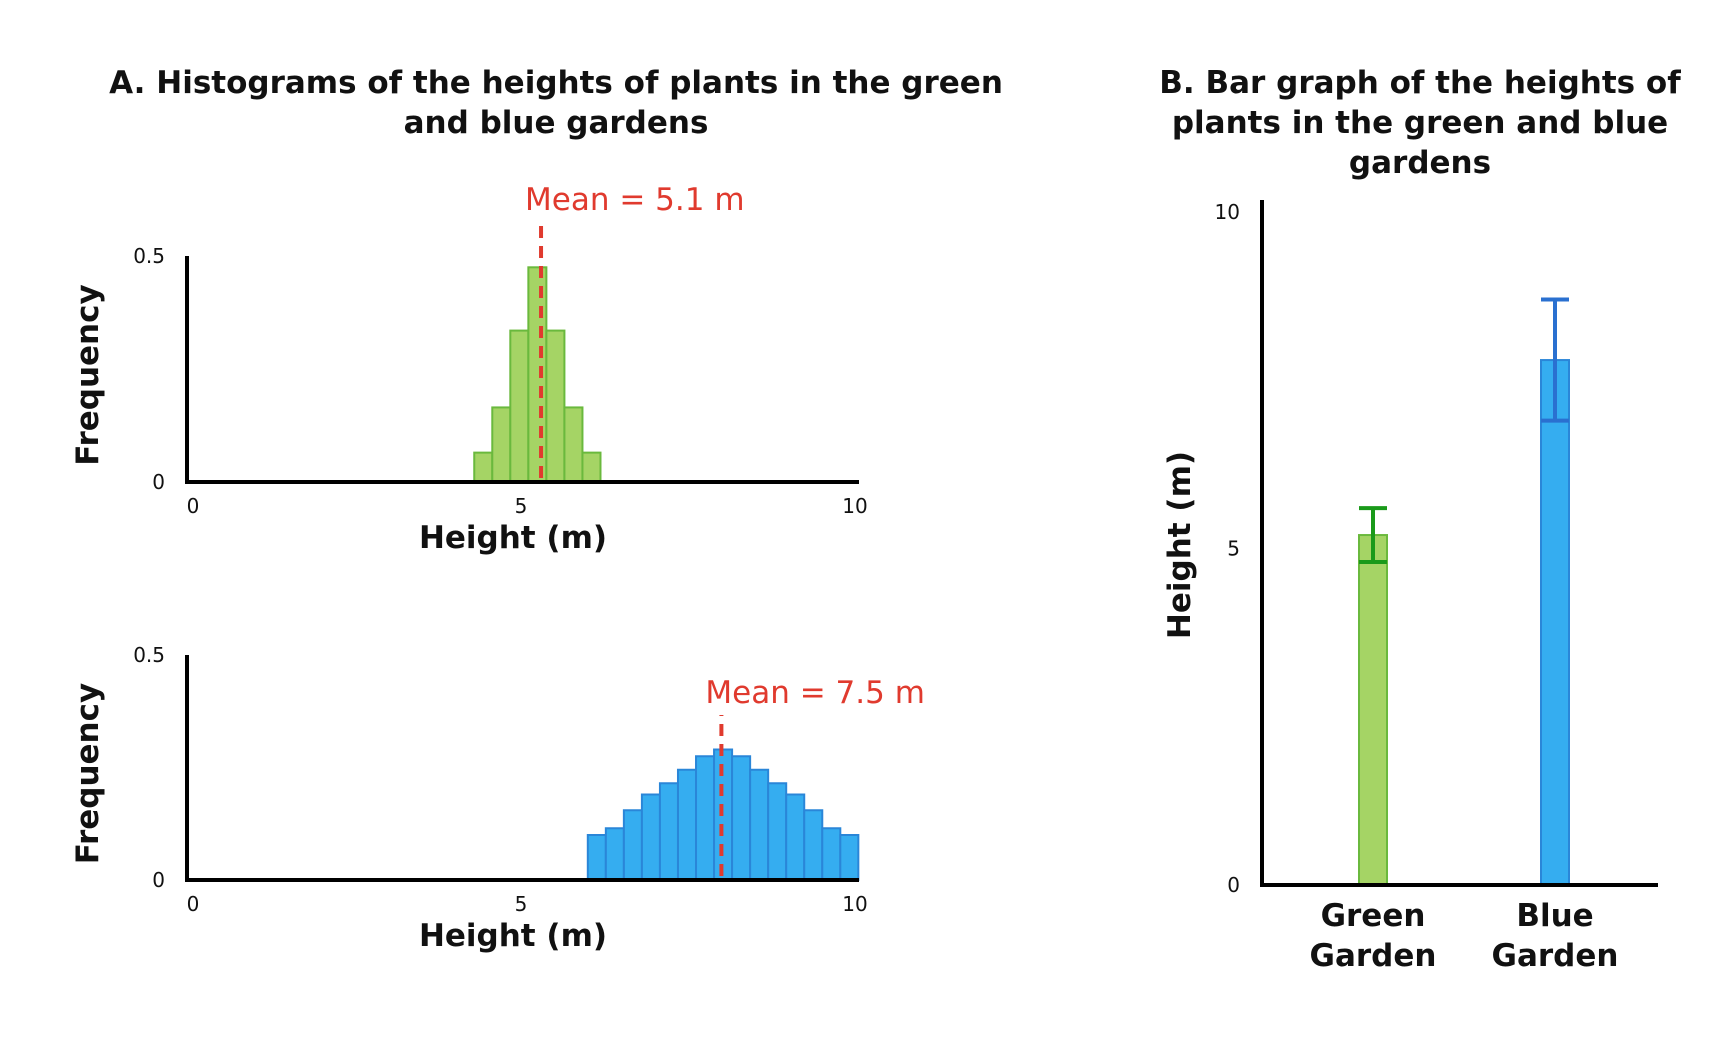 The width and height of the screenshot is (1726, 1040). Describe the element at coordinates (556, 123) in the screenshot. I see `panel-a-title-line: and blue gardens` at that location.